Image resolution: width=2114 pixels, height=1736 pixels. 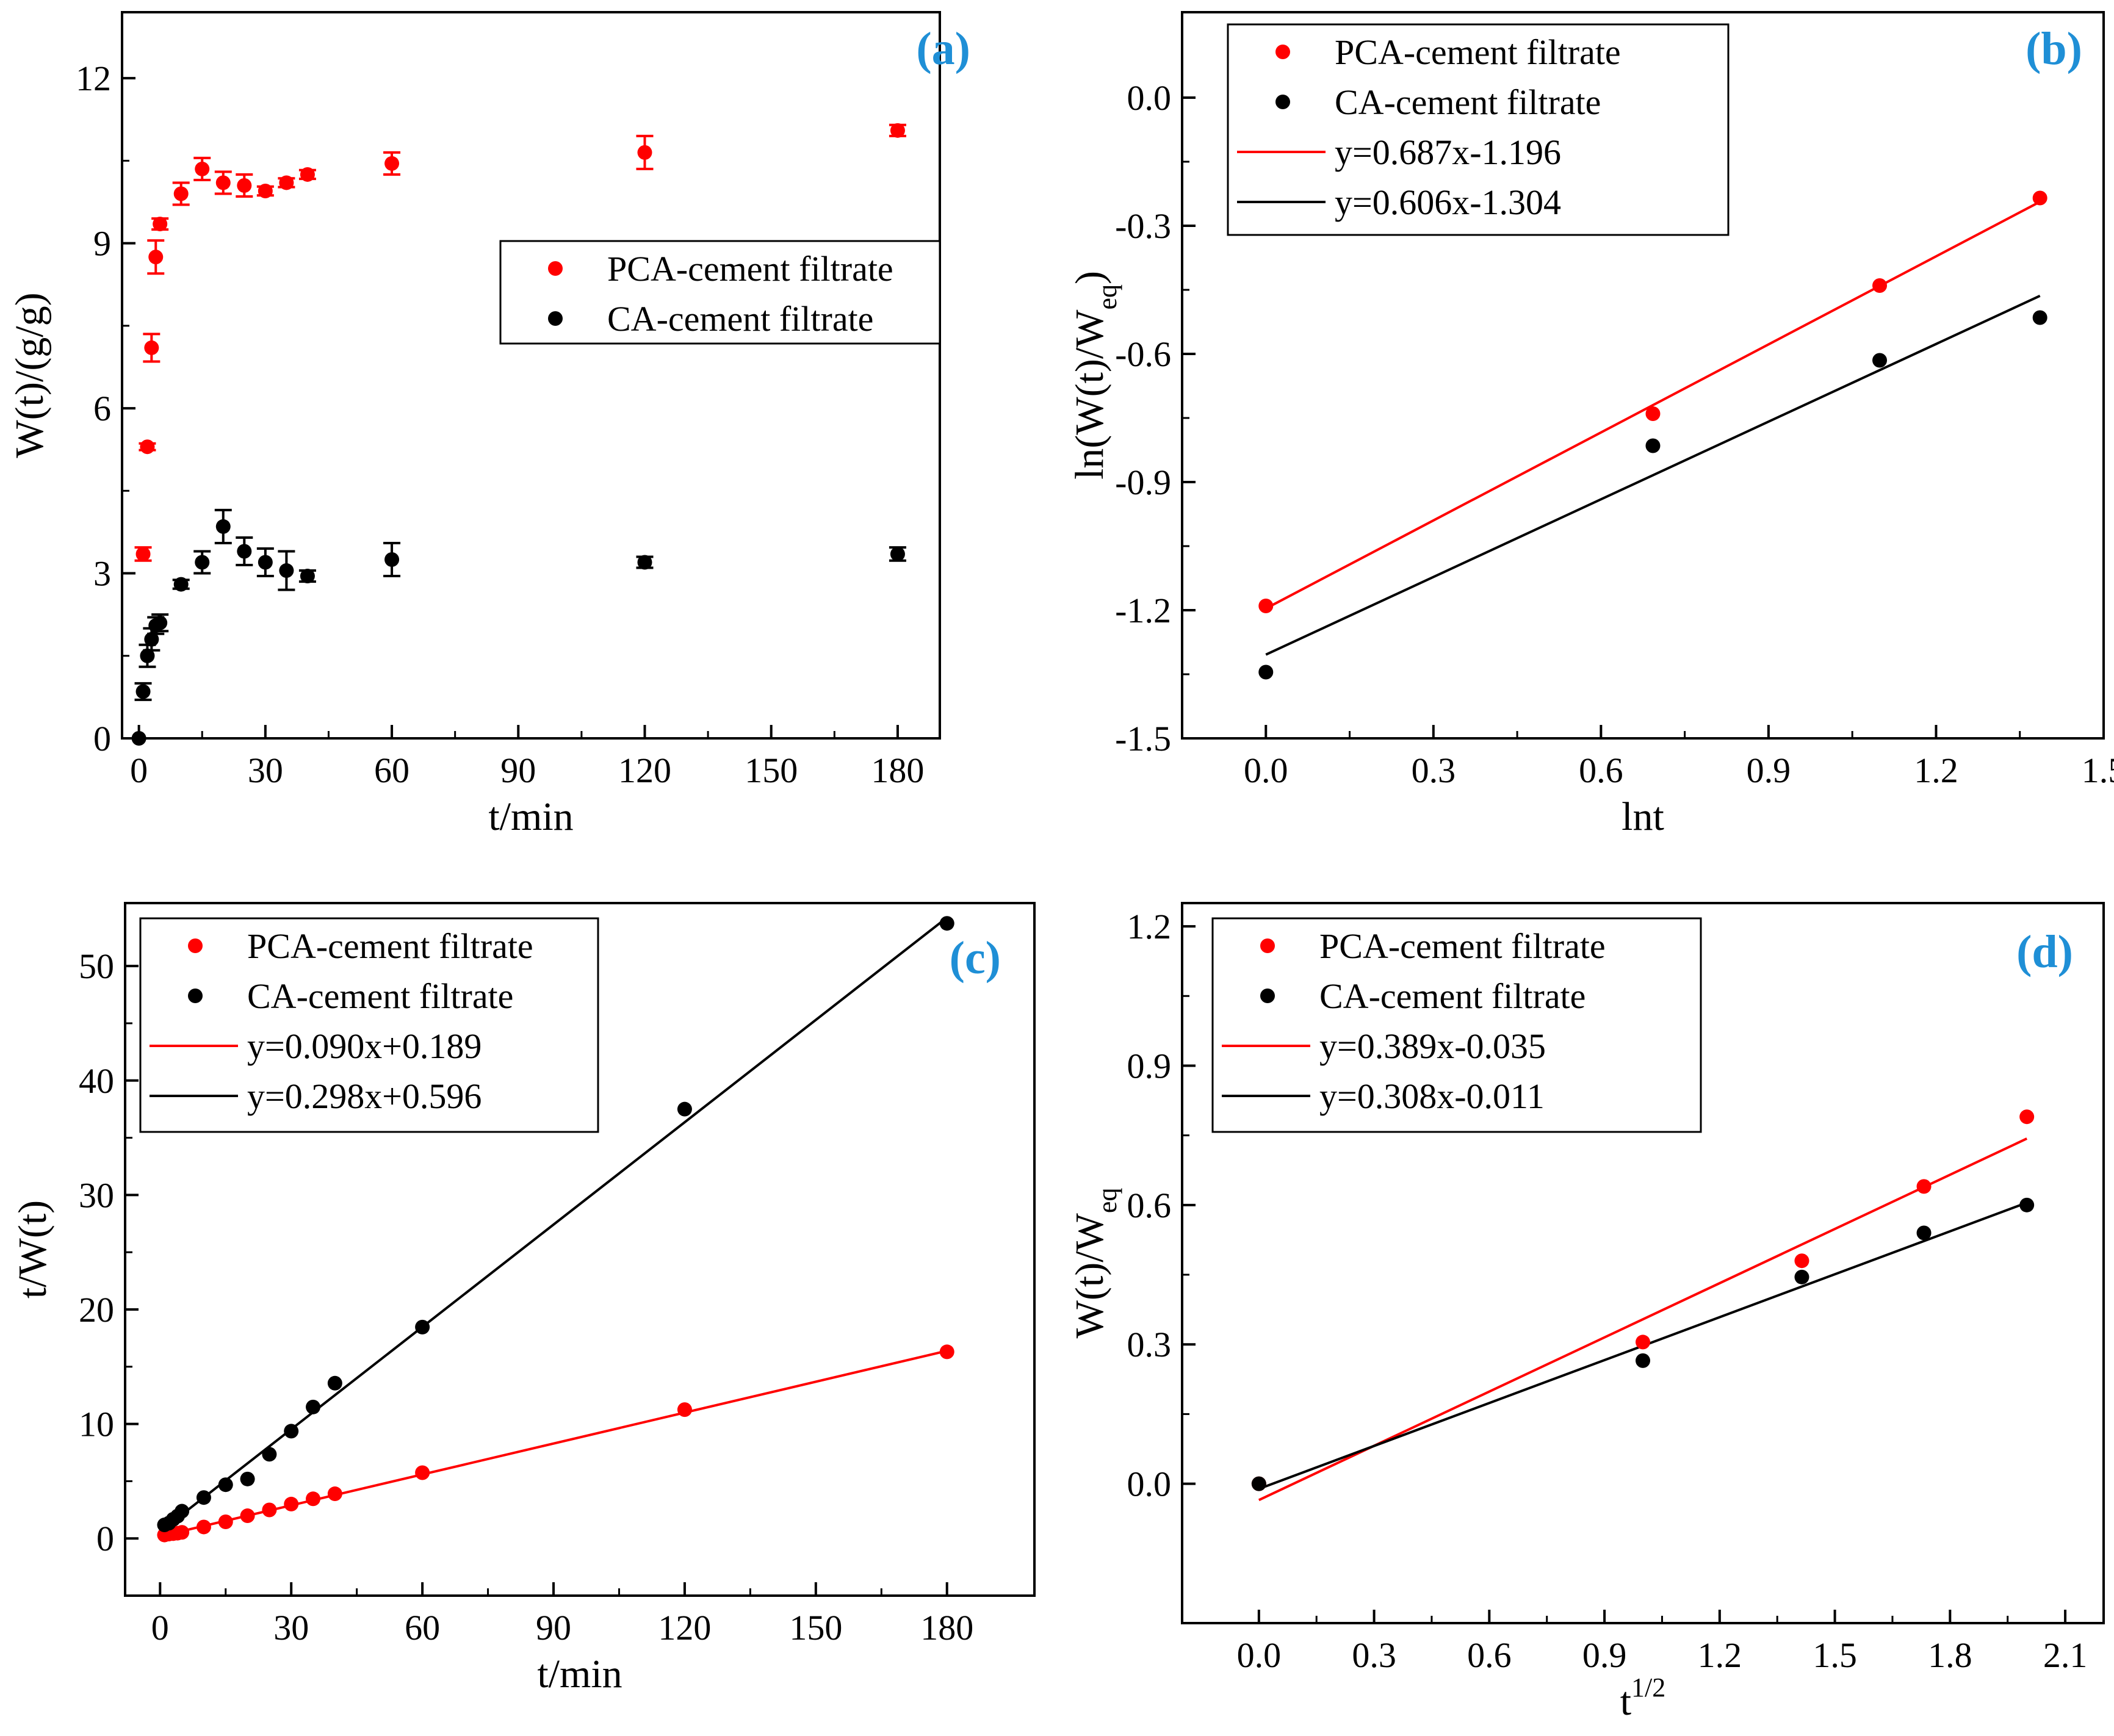 I want to click on legend-label: y=0.687x-1.196, so click(x=1448, y=152).